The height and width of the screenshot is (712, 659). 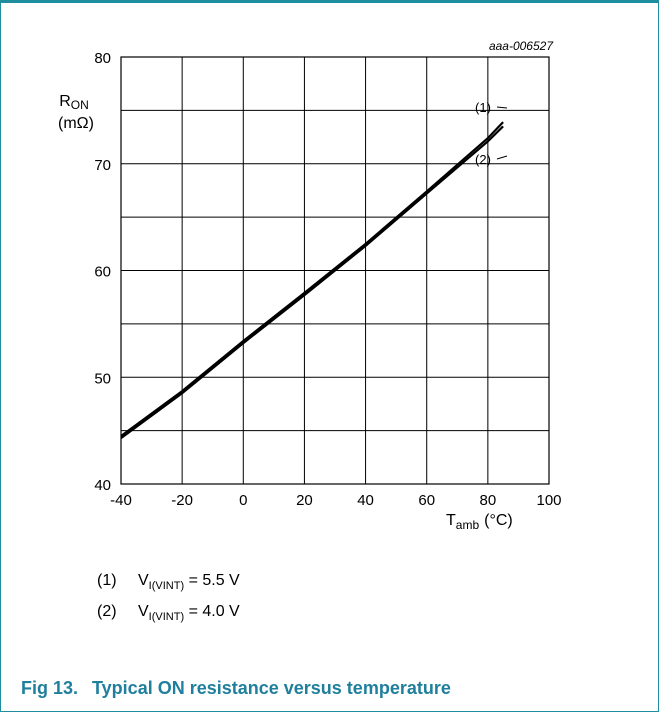 I want to click on caption-label: Fig 13., so click(x=50, y=688).